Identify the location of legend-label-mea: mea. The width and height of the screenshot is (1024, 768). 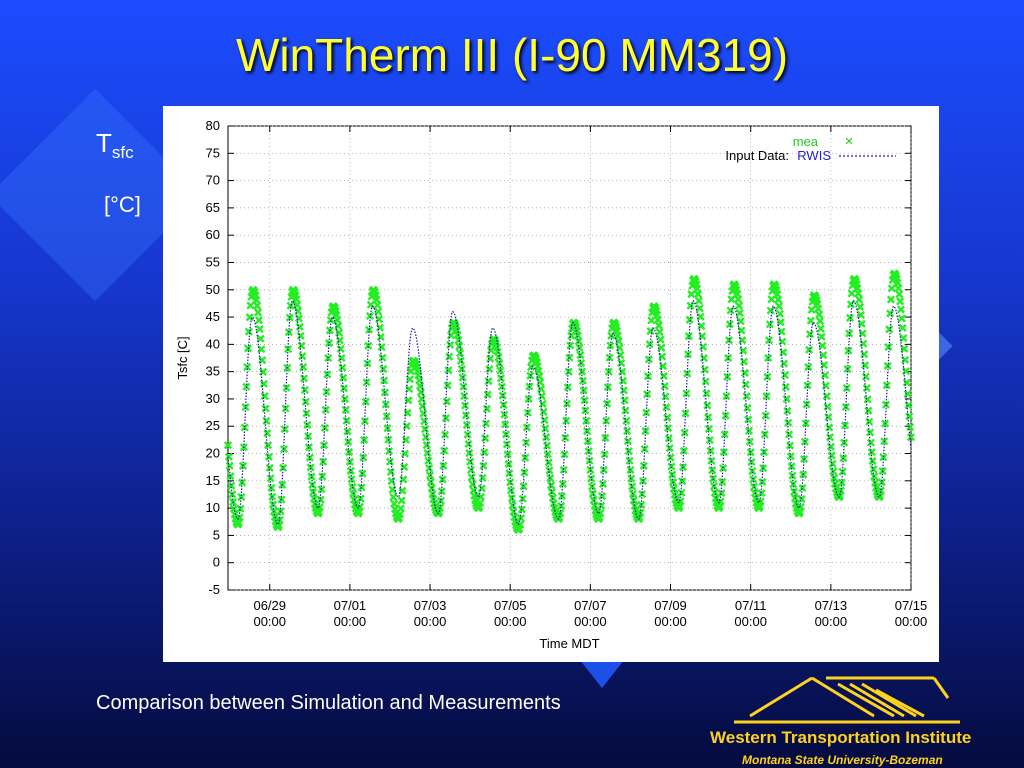
(806, 141).